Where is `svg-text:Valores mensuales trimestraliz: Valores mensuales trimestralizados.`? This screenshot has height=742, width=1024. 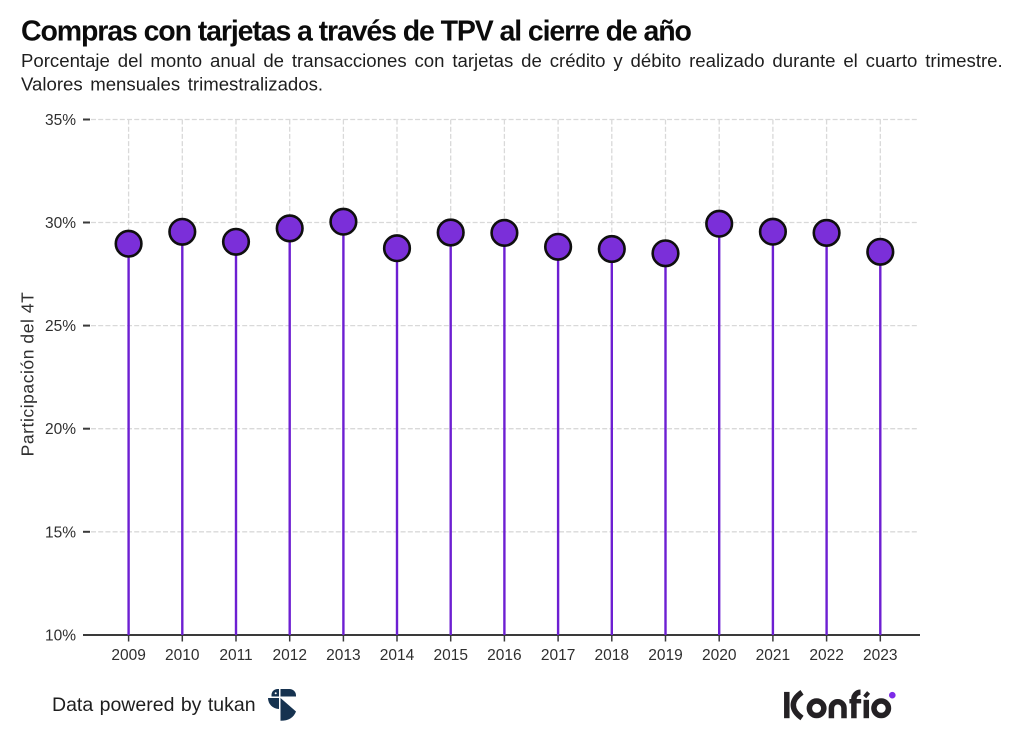
svg-text:Valores mensuales trimestraliz: Valores mensuales trimestralizados. is located at coordinates (172, 83).